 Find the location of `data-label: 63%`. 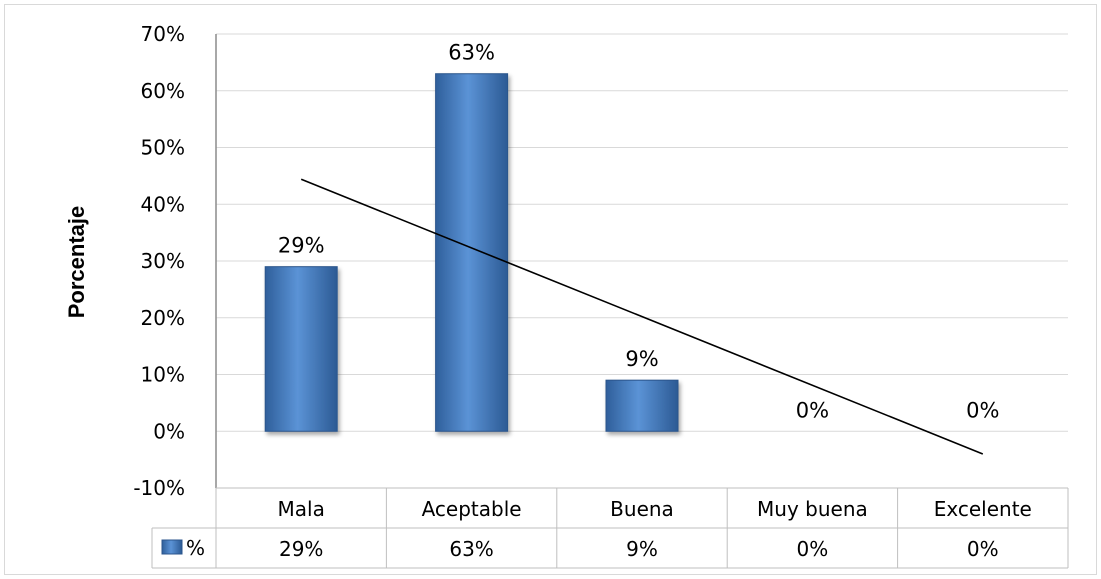

data-label: 63% is located at coordinates (471, 53).